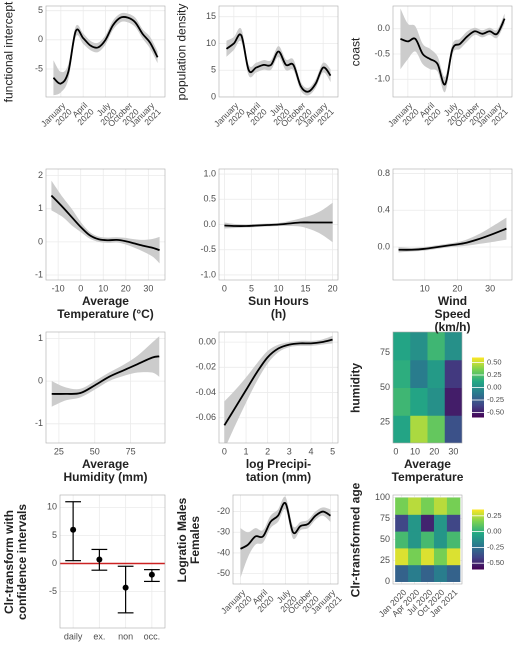 This screenshot has width=520, height=650. I want to click on y-axis-label: functional intercept, so click(8, 51).